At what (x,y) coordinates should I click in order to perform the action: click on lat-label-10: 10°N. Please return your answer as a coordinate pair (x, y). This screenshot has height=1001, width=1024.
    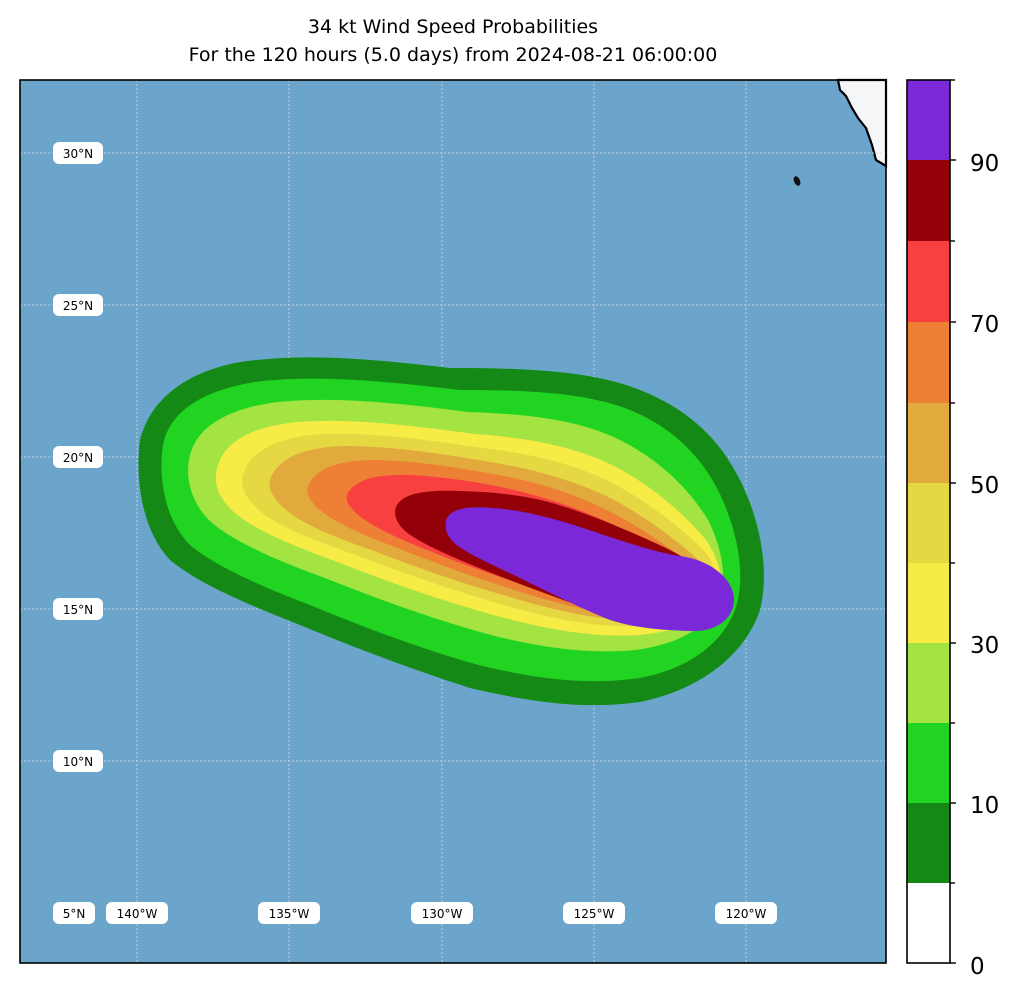
    Looking at the image, I should click on (78, 761).